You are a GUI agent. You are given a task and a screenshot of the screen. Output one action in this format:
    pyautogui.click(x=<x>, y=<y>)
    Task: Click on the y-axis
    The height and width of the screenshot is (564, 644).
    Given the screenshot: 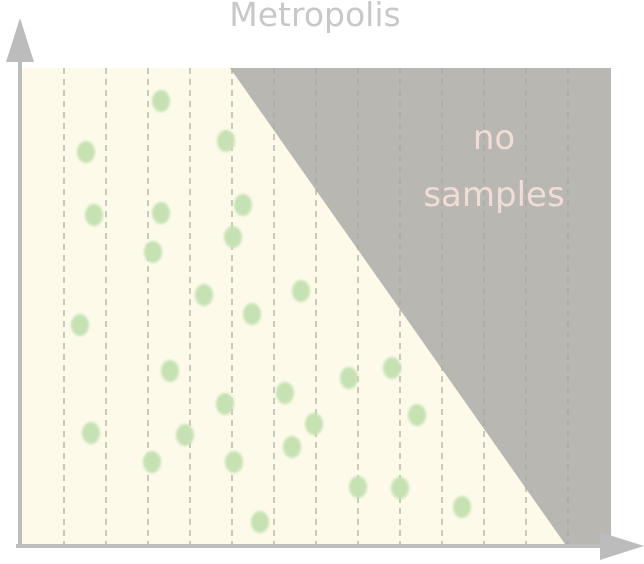 What is the action you would take?
    pyautogui.click(x=20, y=283)
    